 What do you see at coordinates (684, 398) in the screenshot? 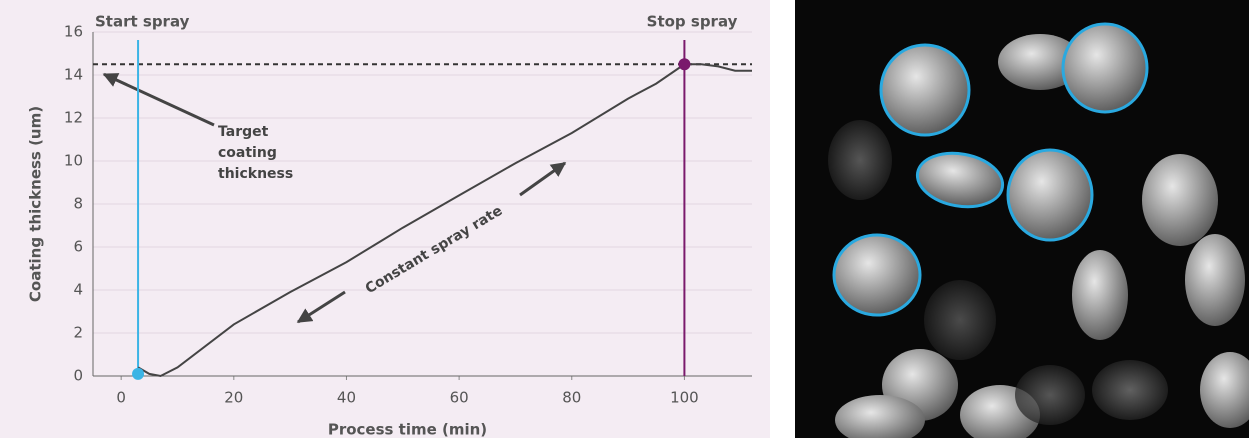
I see `x-tick-label: 100` at bounding box center [684, 398].